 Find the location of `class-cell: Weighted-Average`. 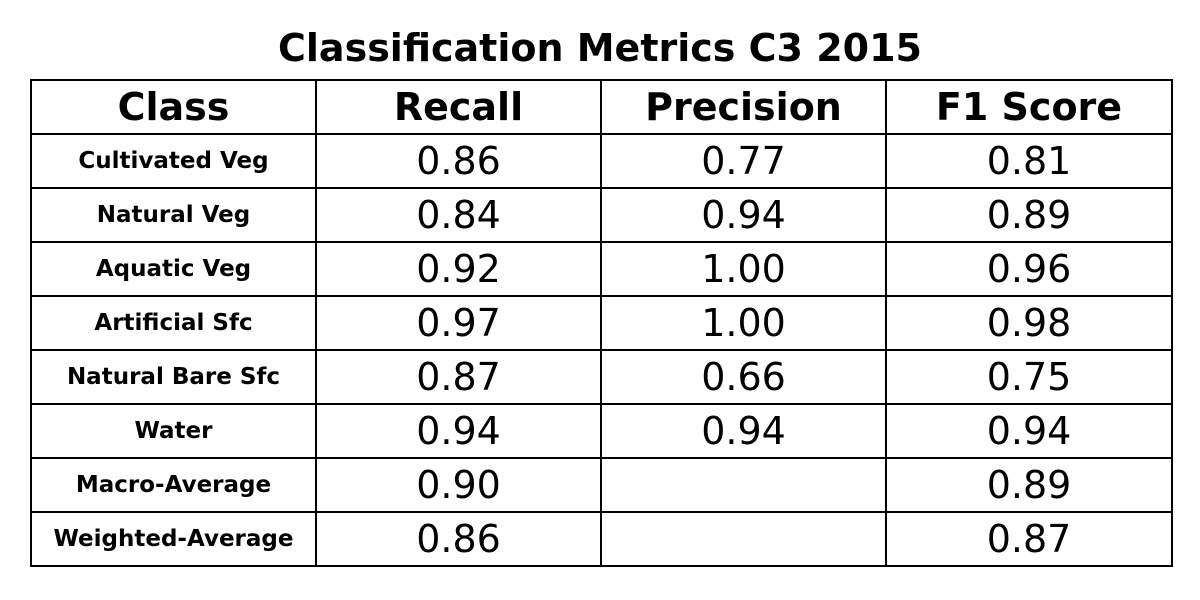

class-cell: Weighted-Average is located at coordinates (173, 539).